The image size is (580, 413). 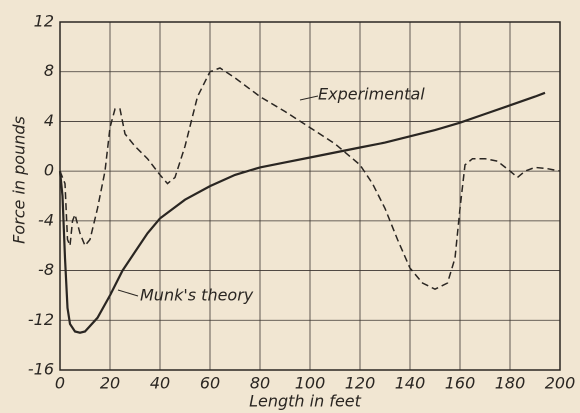 I want to click on y-tick-label: 0, so click(x=49, y=170).